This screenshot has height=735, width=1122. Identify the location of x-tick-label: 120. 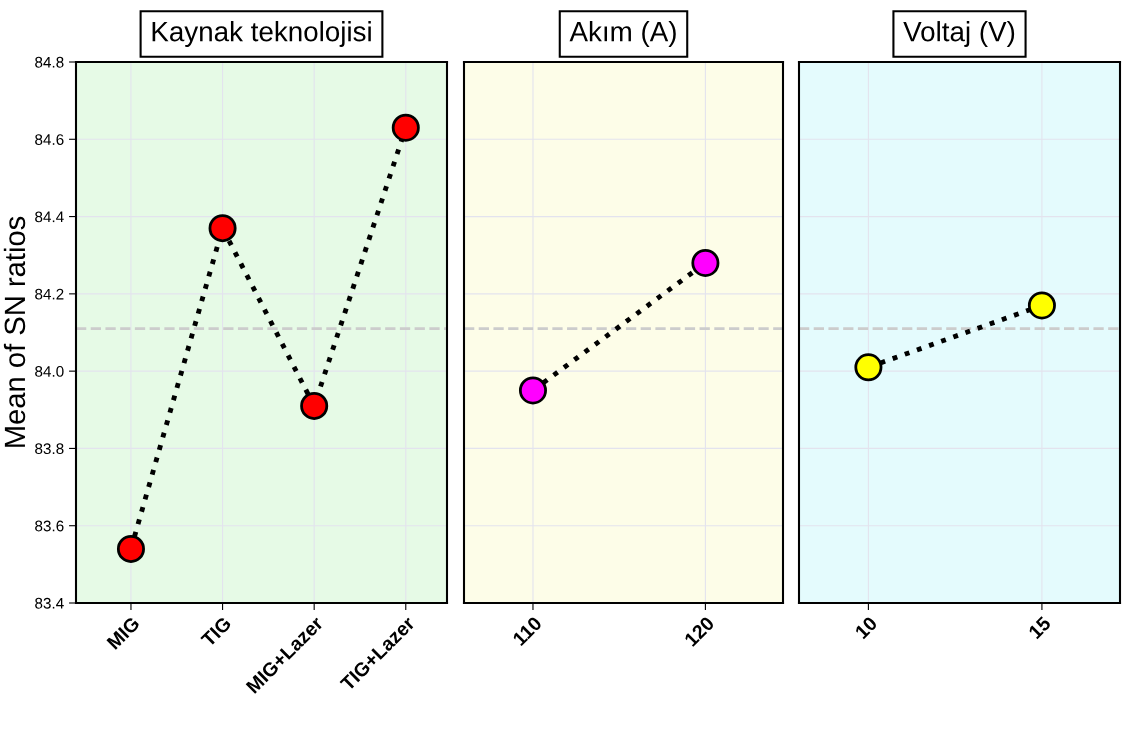
(699, 631).